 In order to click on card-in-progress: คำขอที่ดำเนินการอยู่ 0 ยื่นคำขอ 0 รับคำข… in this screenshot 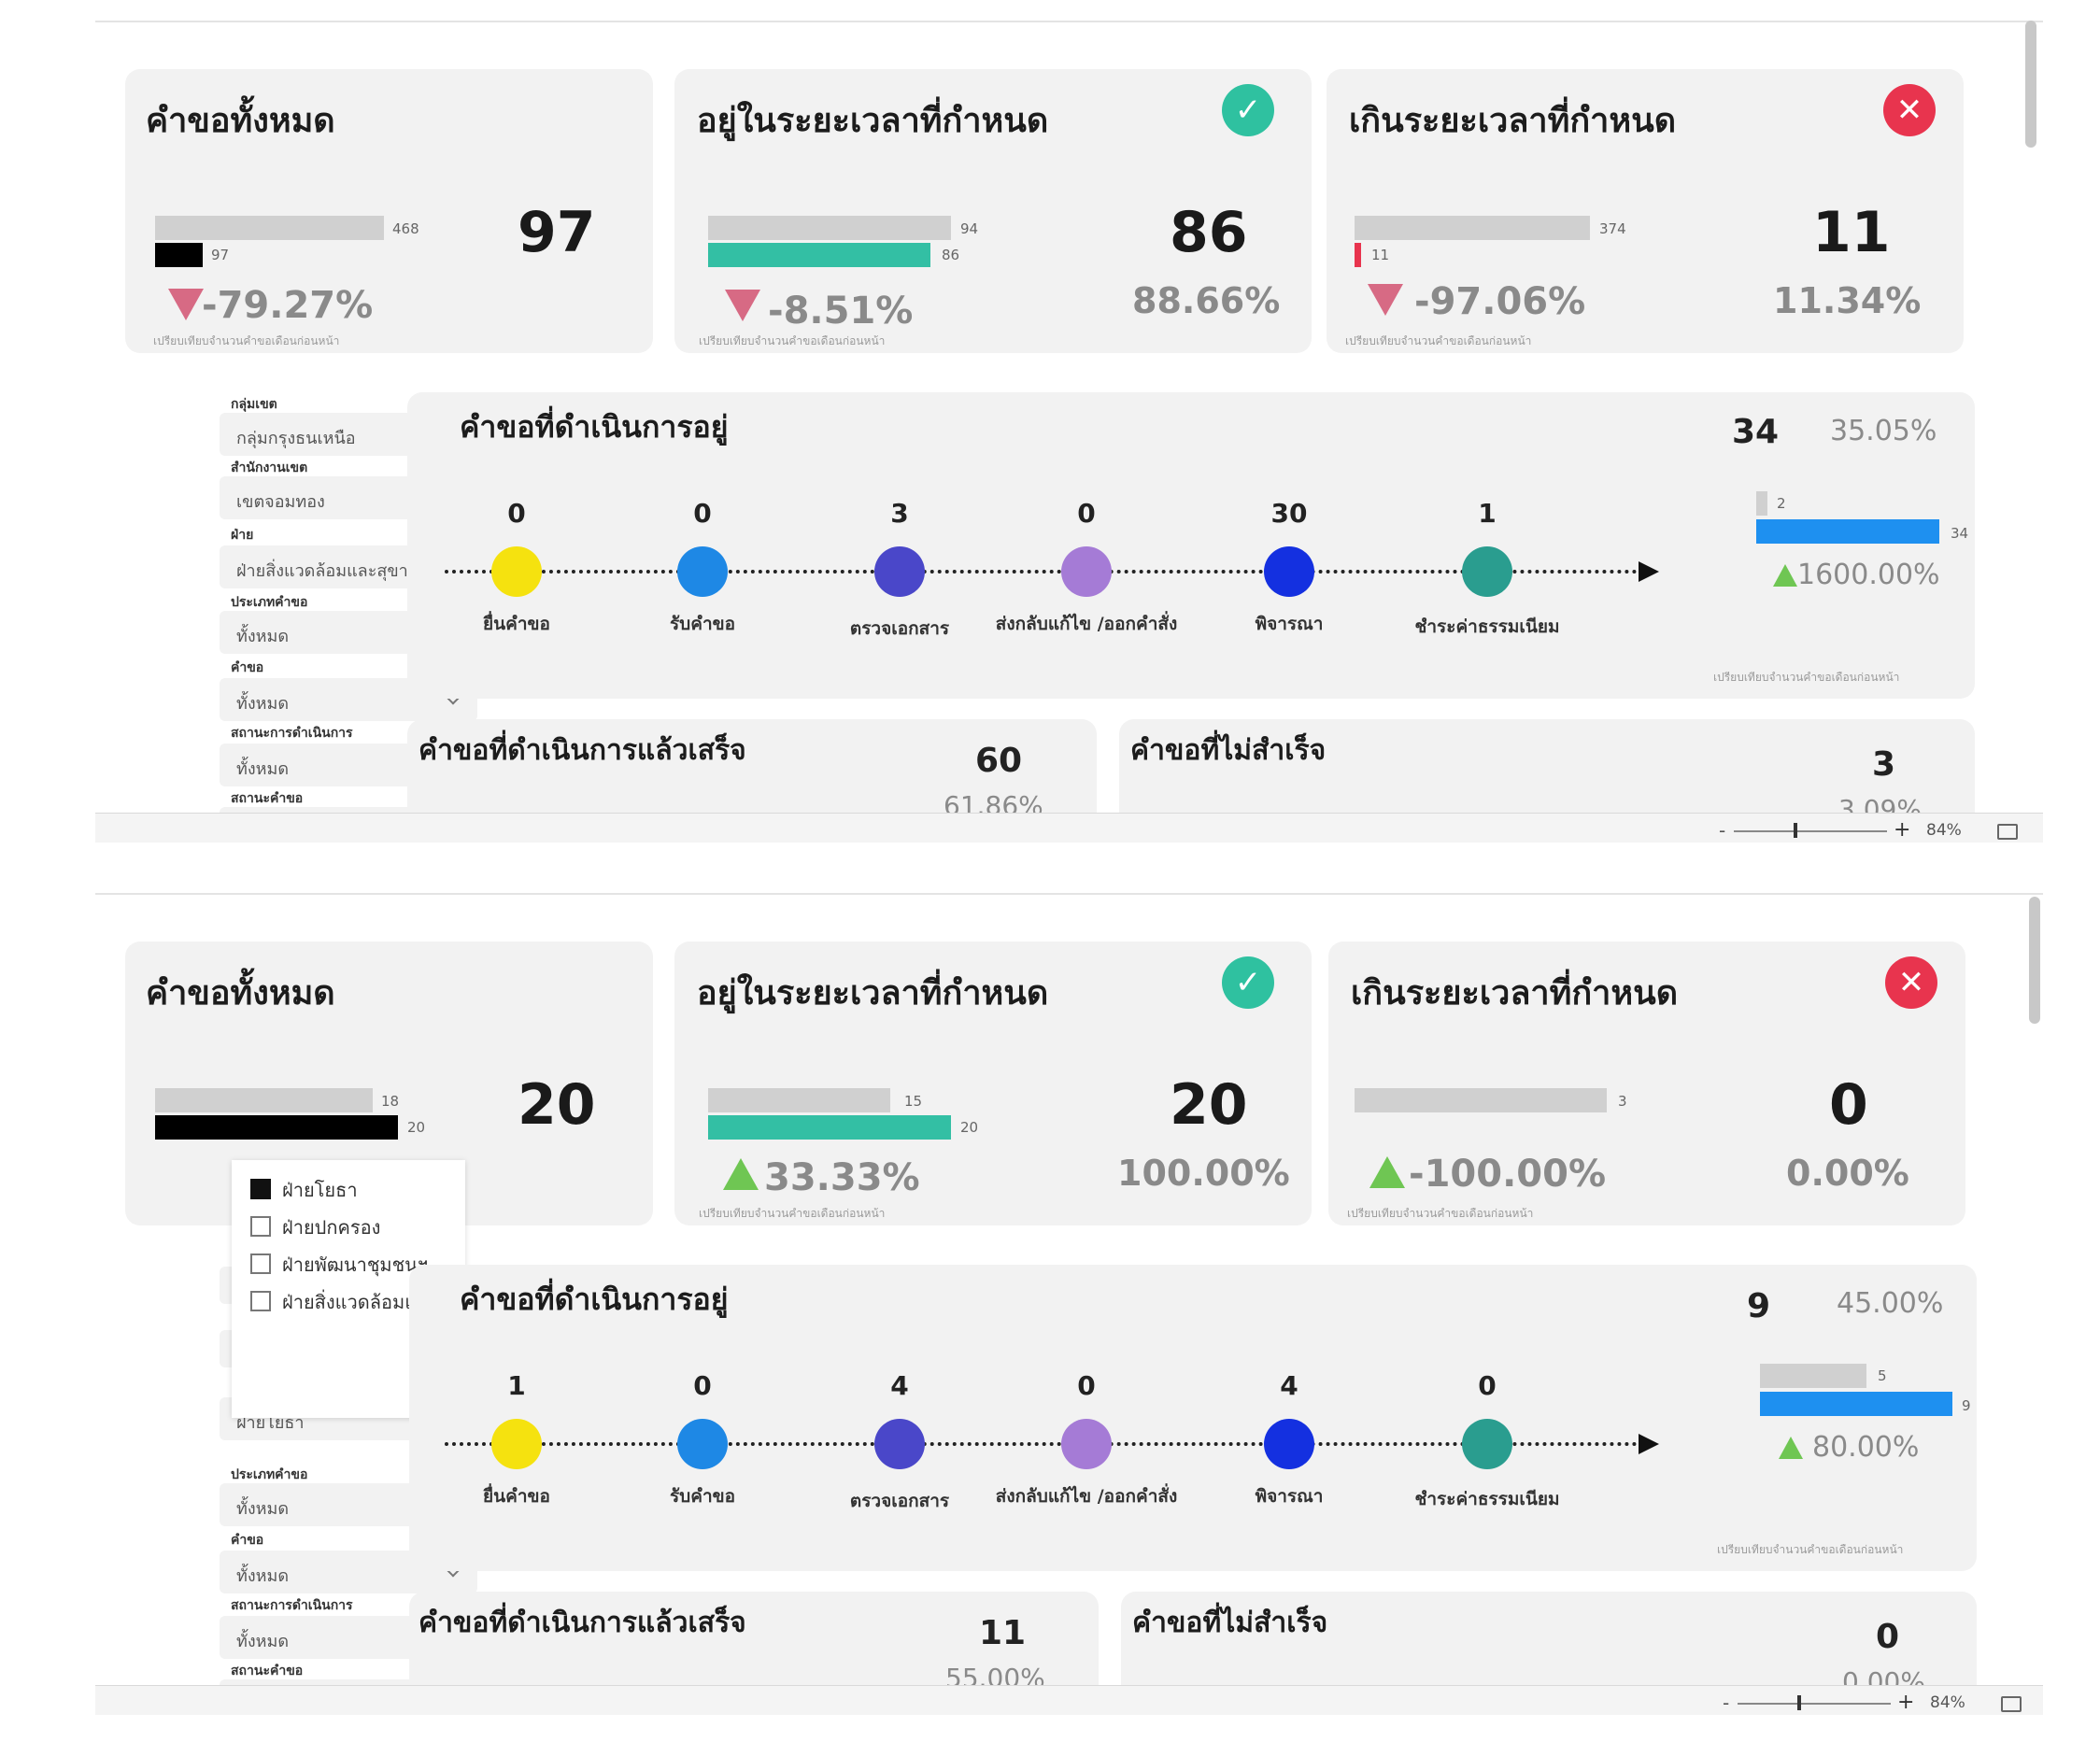, I will do `click(1191, 545)`.